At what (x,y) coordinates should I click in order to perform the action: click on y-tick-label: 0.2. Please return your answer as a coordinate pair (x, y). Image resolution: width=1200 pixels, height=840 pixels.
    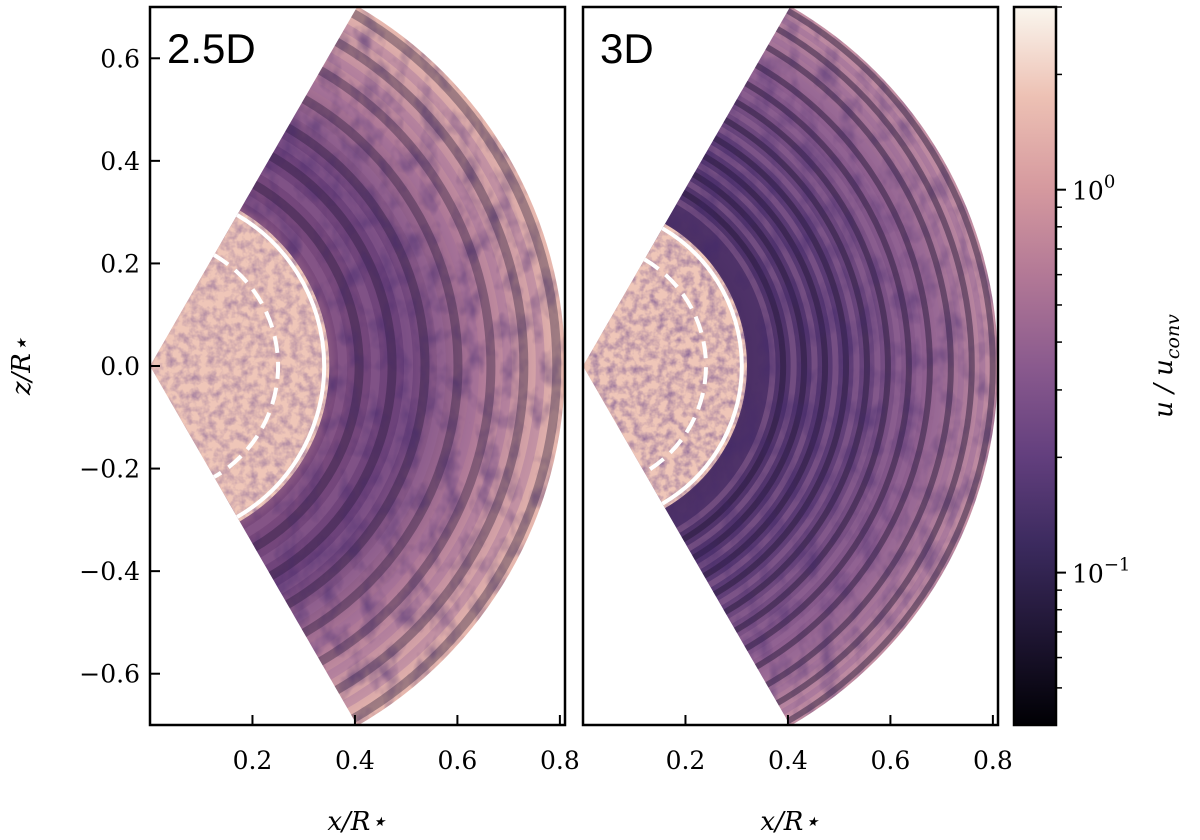
    Looking at the image, I should click on (120, 263).